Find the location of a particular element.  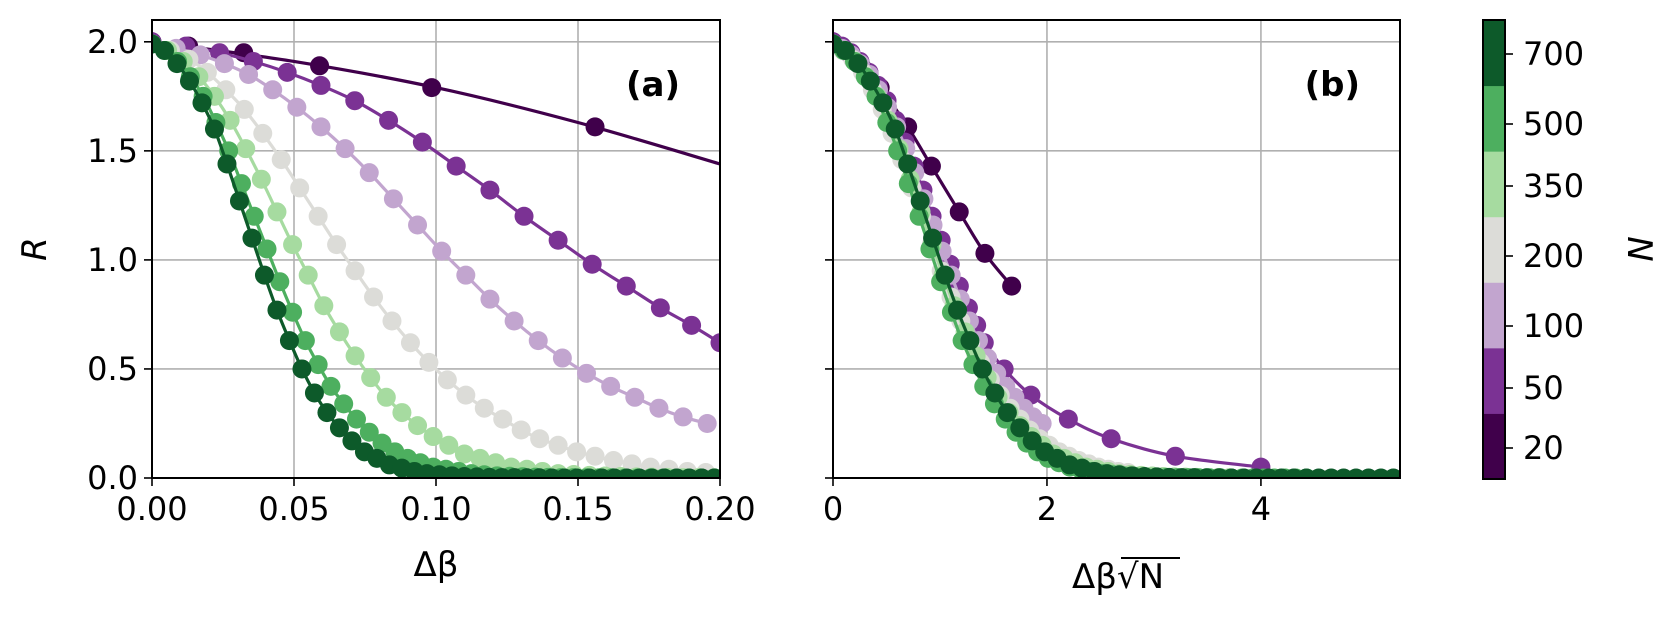

colorbar-tick-label: 200 is located at coordinates (1553, 256).